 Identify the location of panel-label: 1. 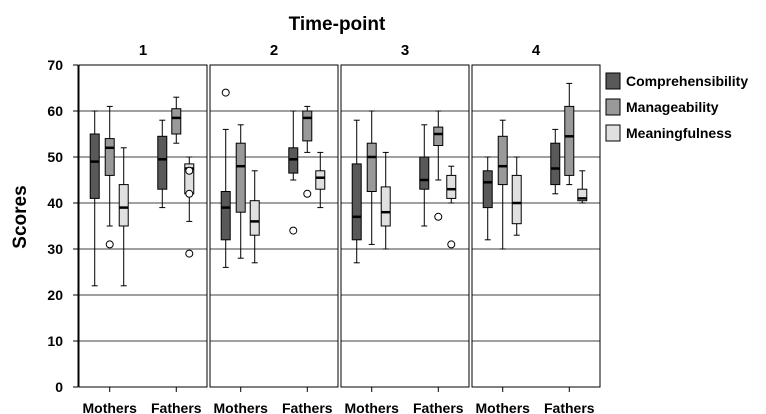
(143, 50).